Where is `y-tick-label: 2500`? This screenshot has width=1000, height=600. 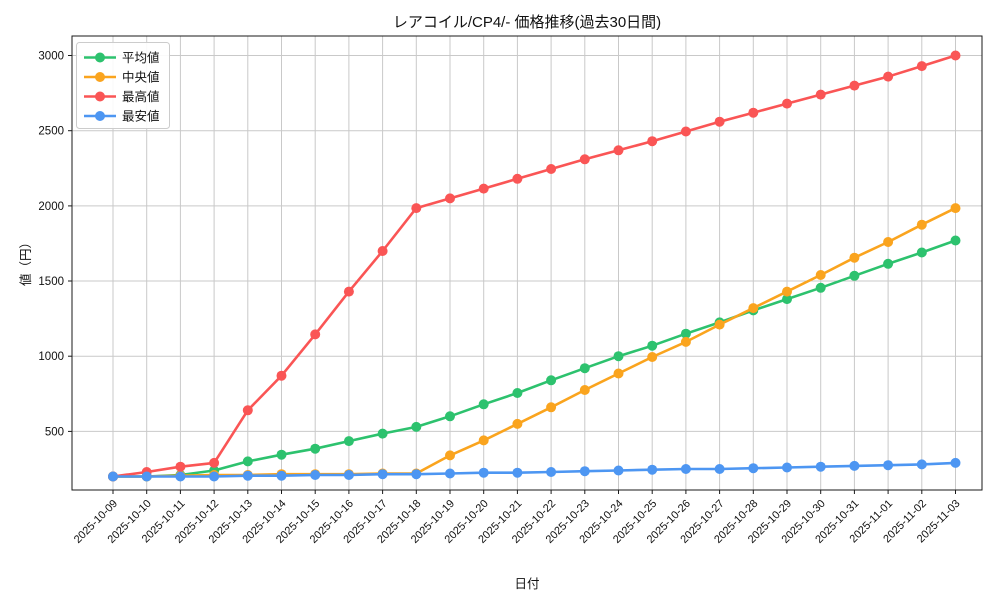 y-tick-label: 2500 is located at coordinates (51, 132).